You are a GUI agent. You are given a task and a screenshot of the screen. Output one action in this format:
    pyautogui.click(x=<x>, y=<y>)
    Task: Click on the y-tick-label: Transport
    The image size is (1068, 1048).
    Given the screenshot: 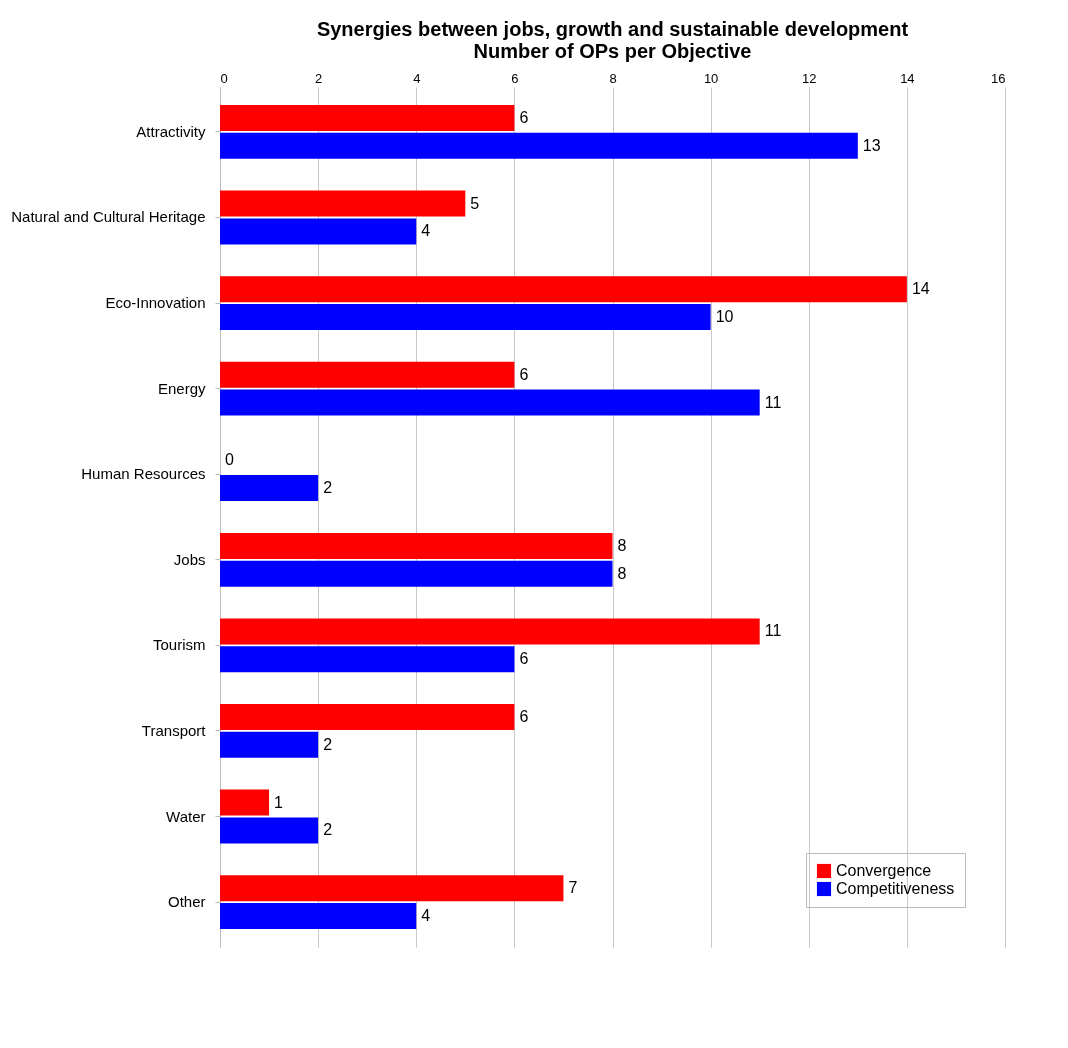 What is the action you would take?
    pyautogui.click(x=174, y=730)
    